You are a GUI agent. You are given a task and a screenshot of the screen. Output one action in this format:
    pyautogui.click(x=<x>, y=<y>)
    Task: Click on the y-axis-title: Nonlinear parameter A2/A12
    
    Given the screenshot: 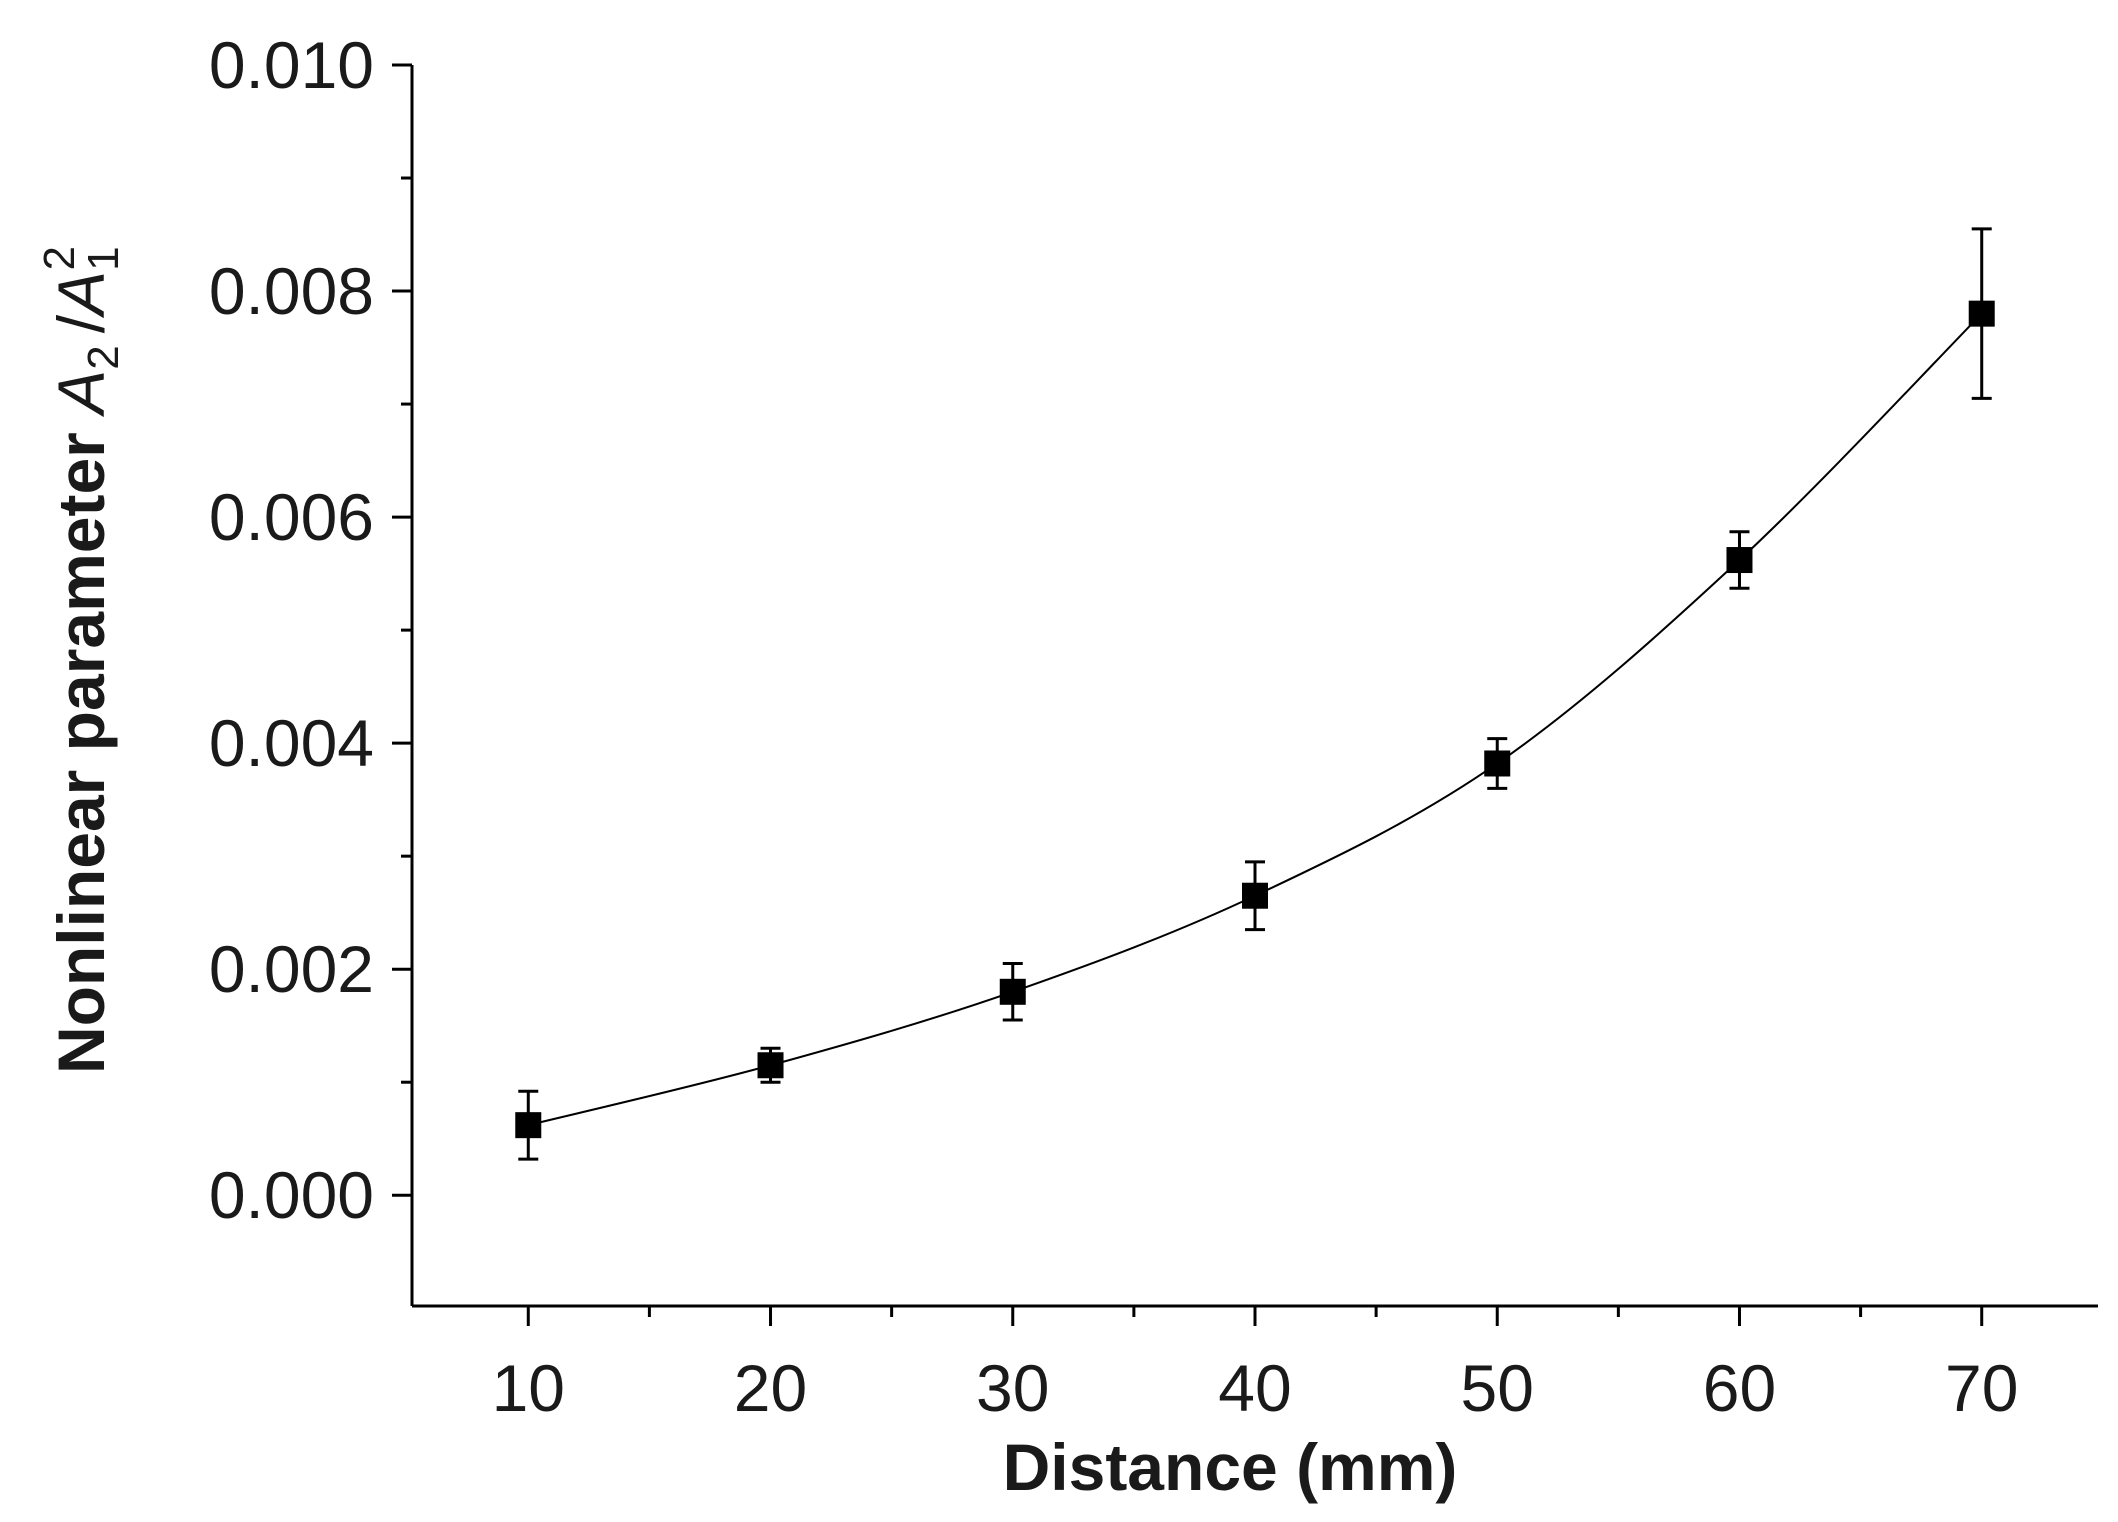 What is the action you would take?
    pyautogui.click(x=81, y=660)
    